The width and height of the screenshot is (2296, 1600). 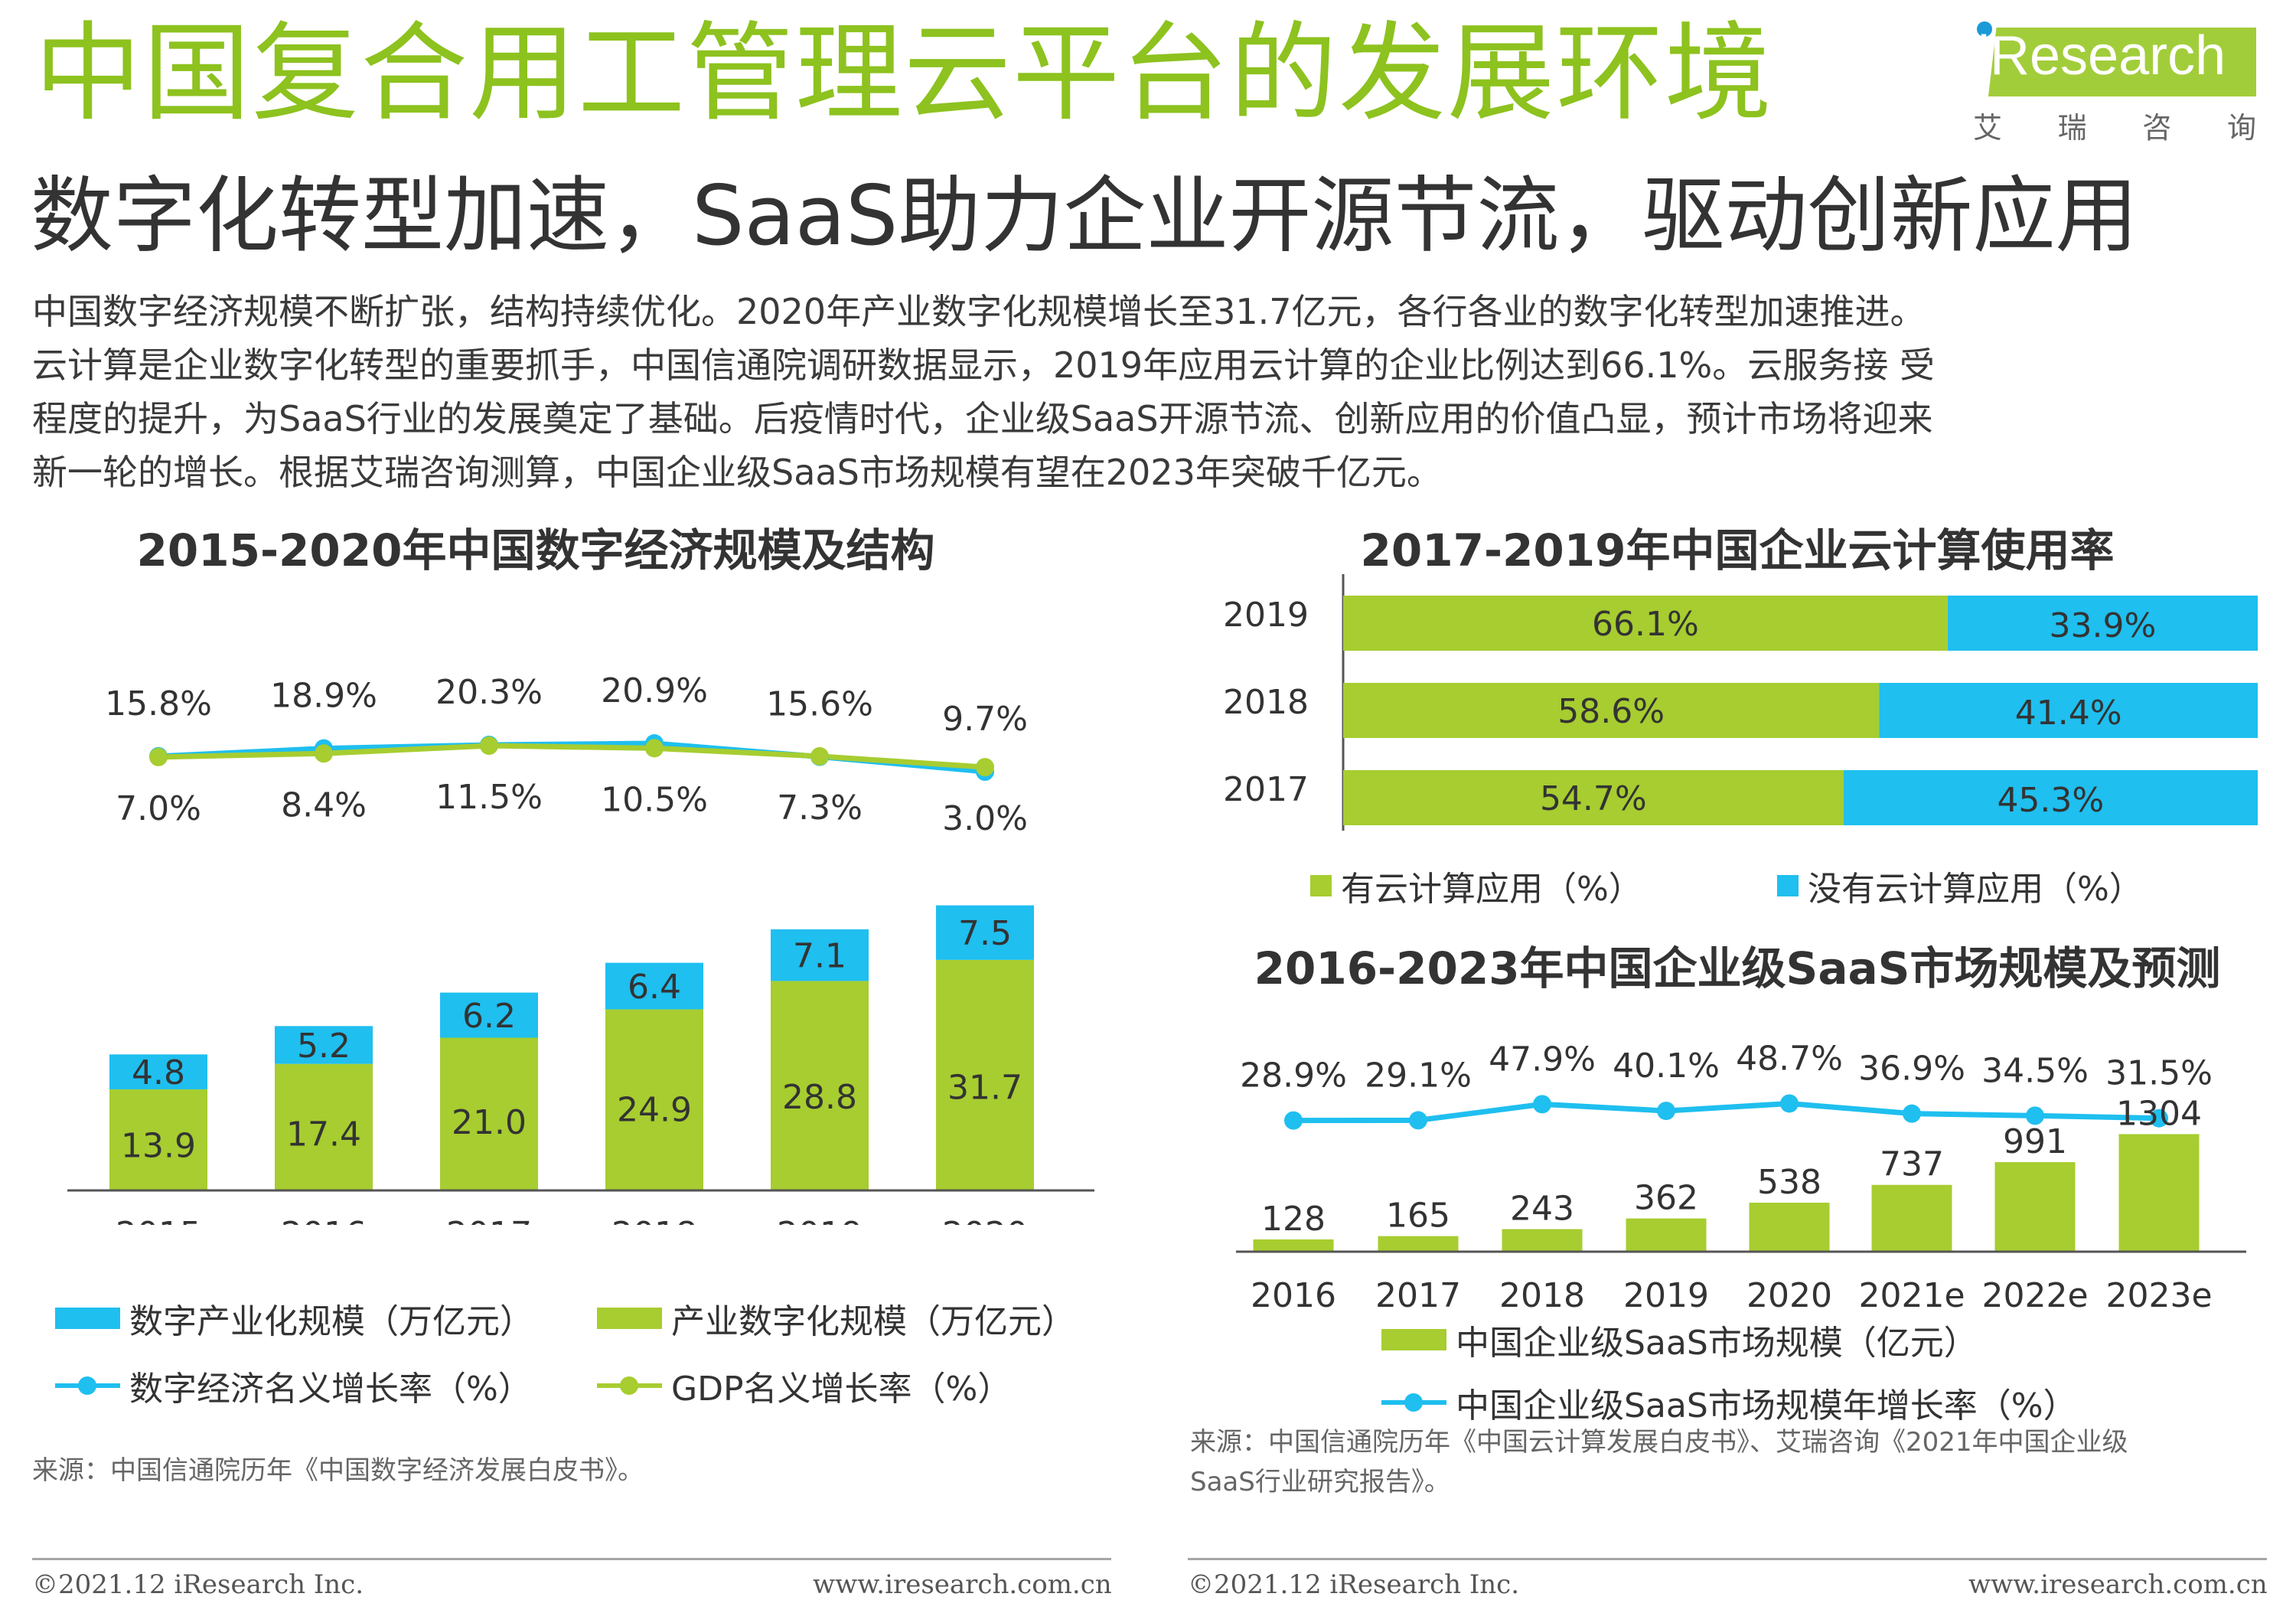 I want to click on rate-data-label: 15.8%, so click(x=158, y=703).